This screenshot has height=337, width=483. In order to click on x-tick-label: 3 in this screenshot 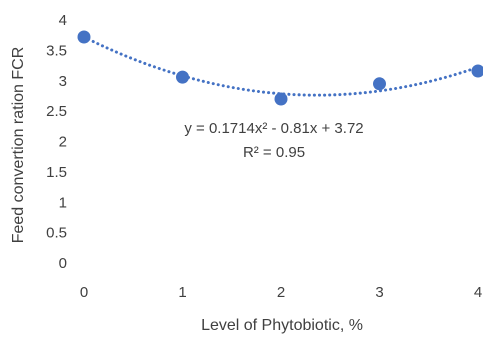, I will do `click(379, 292)`.